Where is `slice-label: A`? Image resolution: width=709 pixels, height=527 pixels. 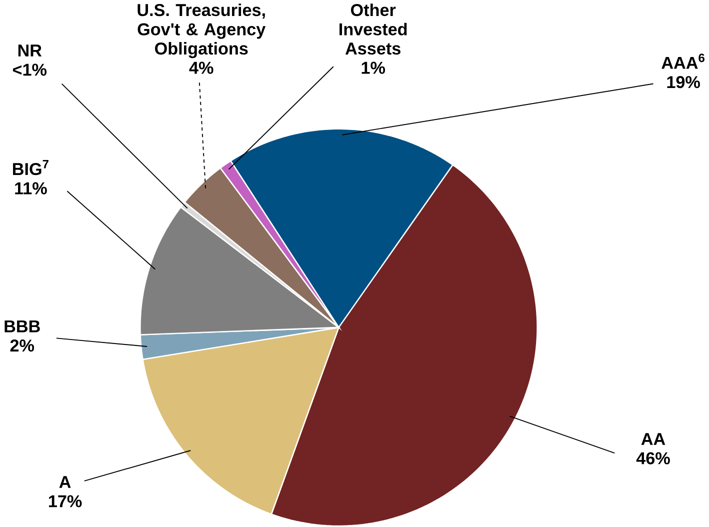
slice-label: A is located at coordinates (65, 482).